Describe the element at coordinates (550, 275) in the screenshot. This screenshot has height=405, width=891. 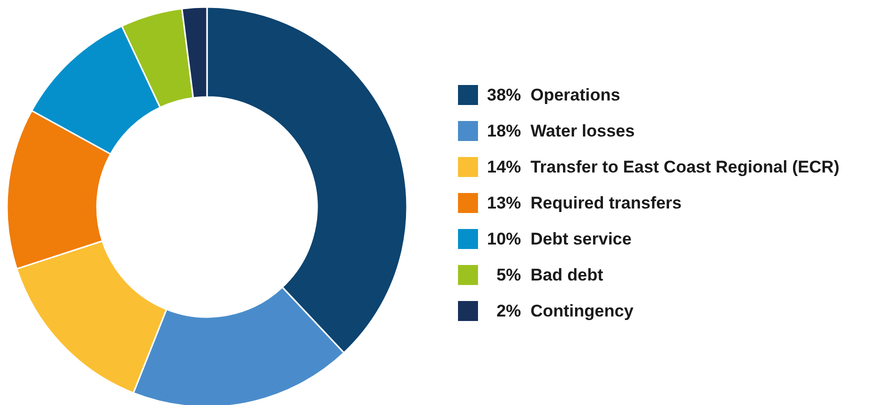
I see `legend-label: 5% Bad debt` at that location.